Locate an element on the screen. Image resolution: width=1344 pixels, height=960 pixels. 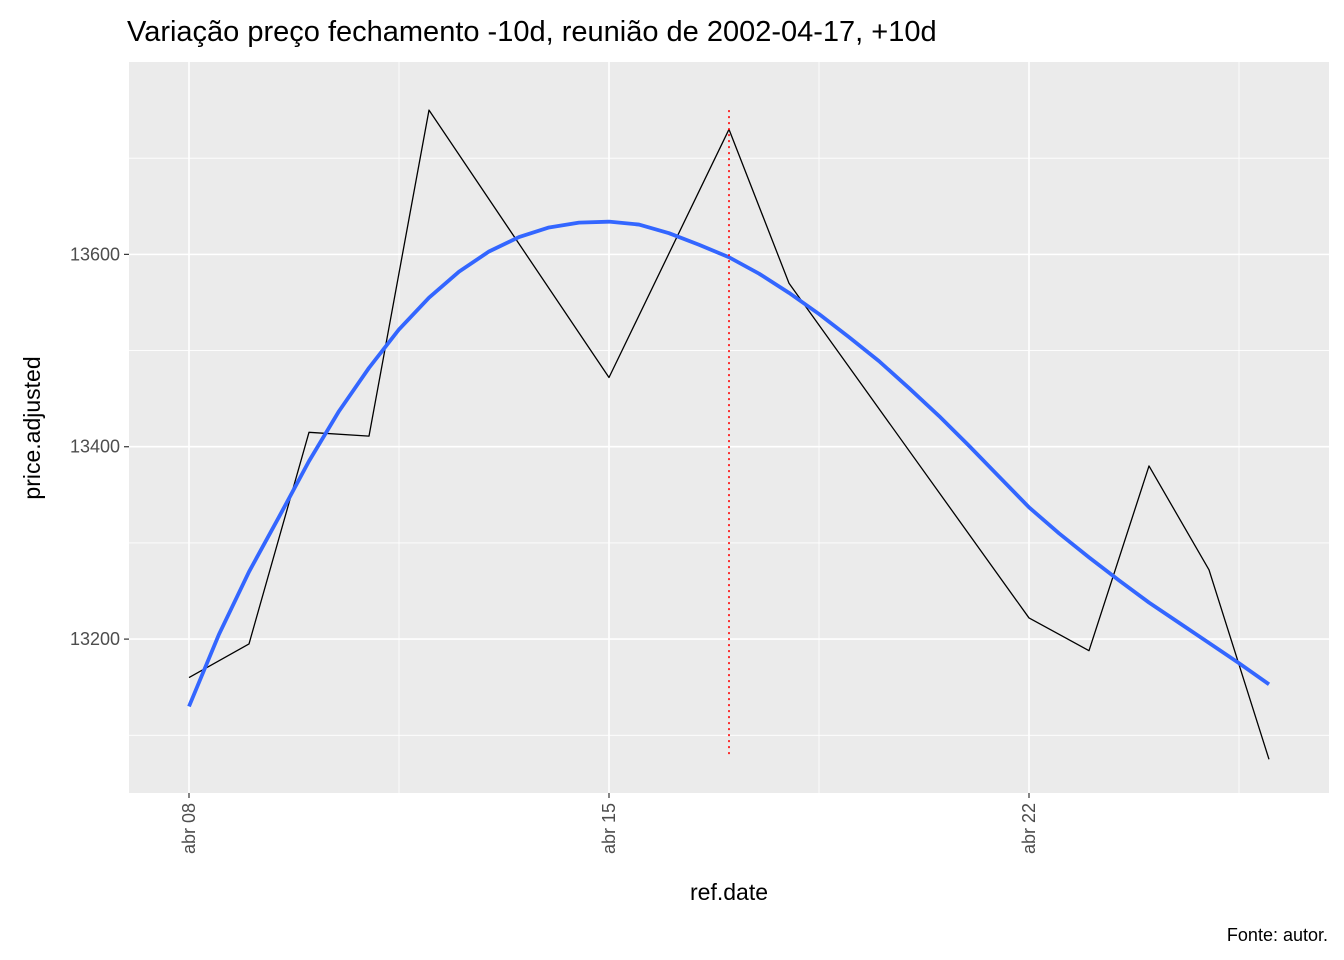
y-tick-label: 13400 is located at coordinates (95, 447).